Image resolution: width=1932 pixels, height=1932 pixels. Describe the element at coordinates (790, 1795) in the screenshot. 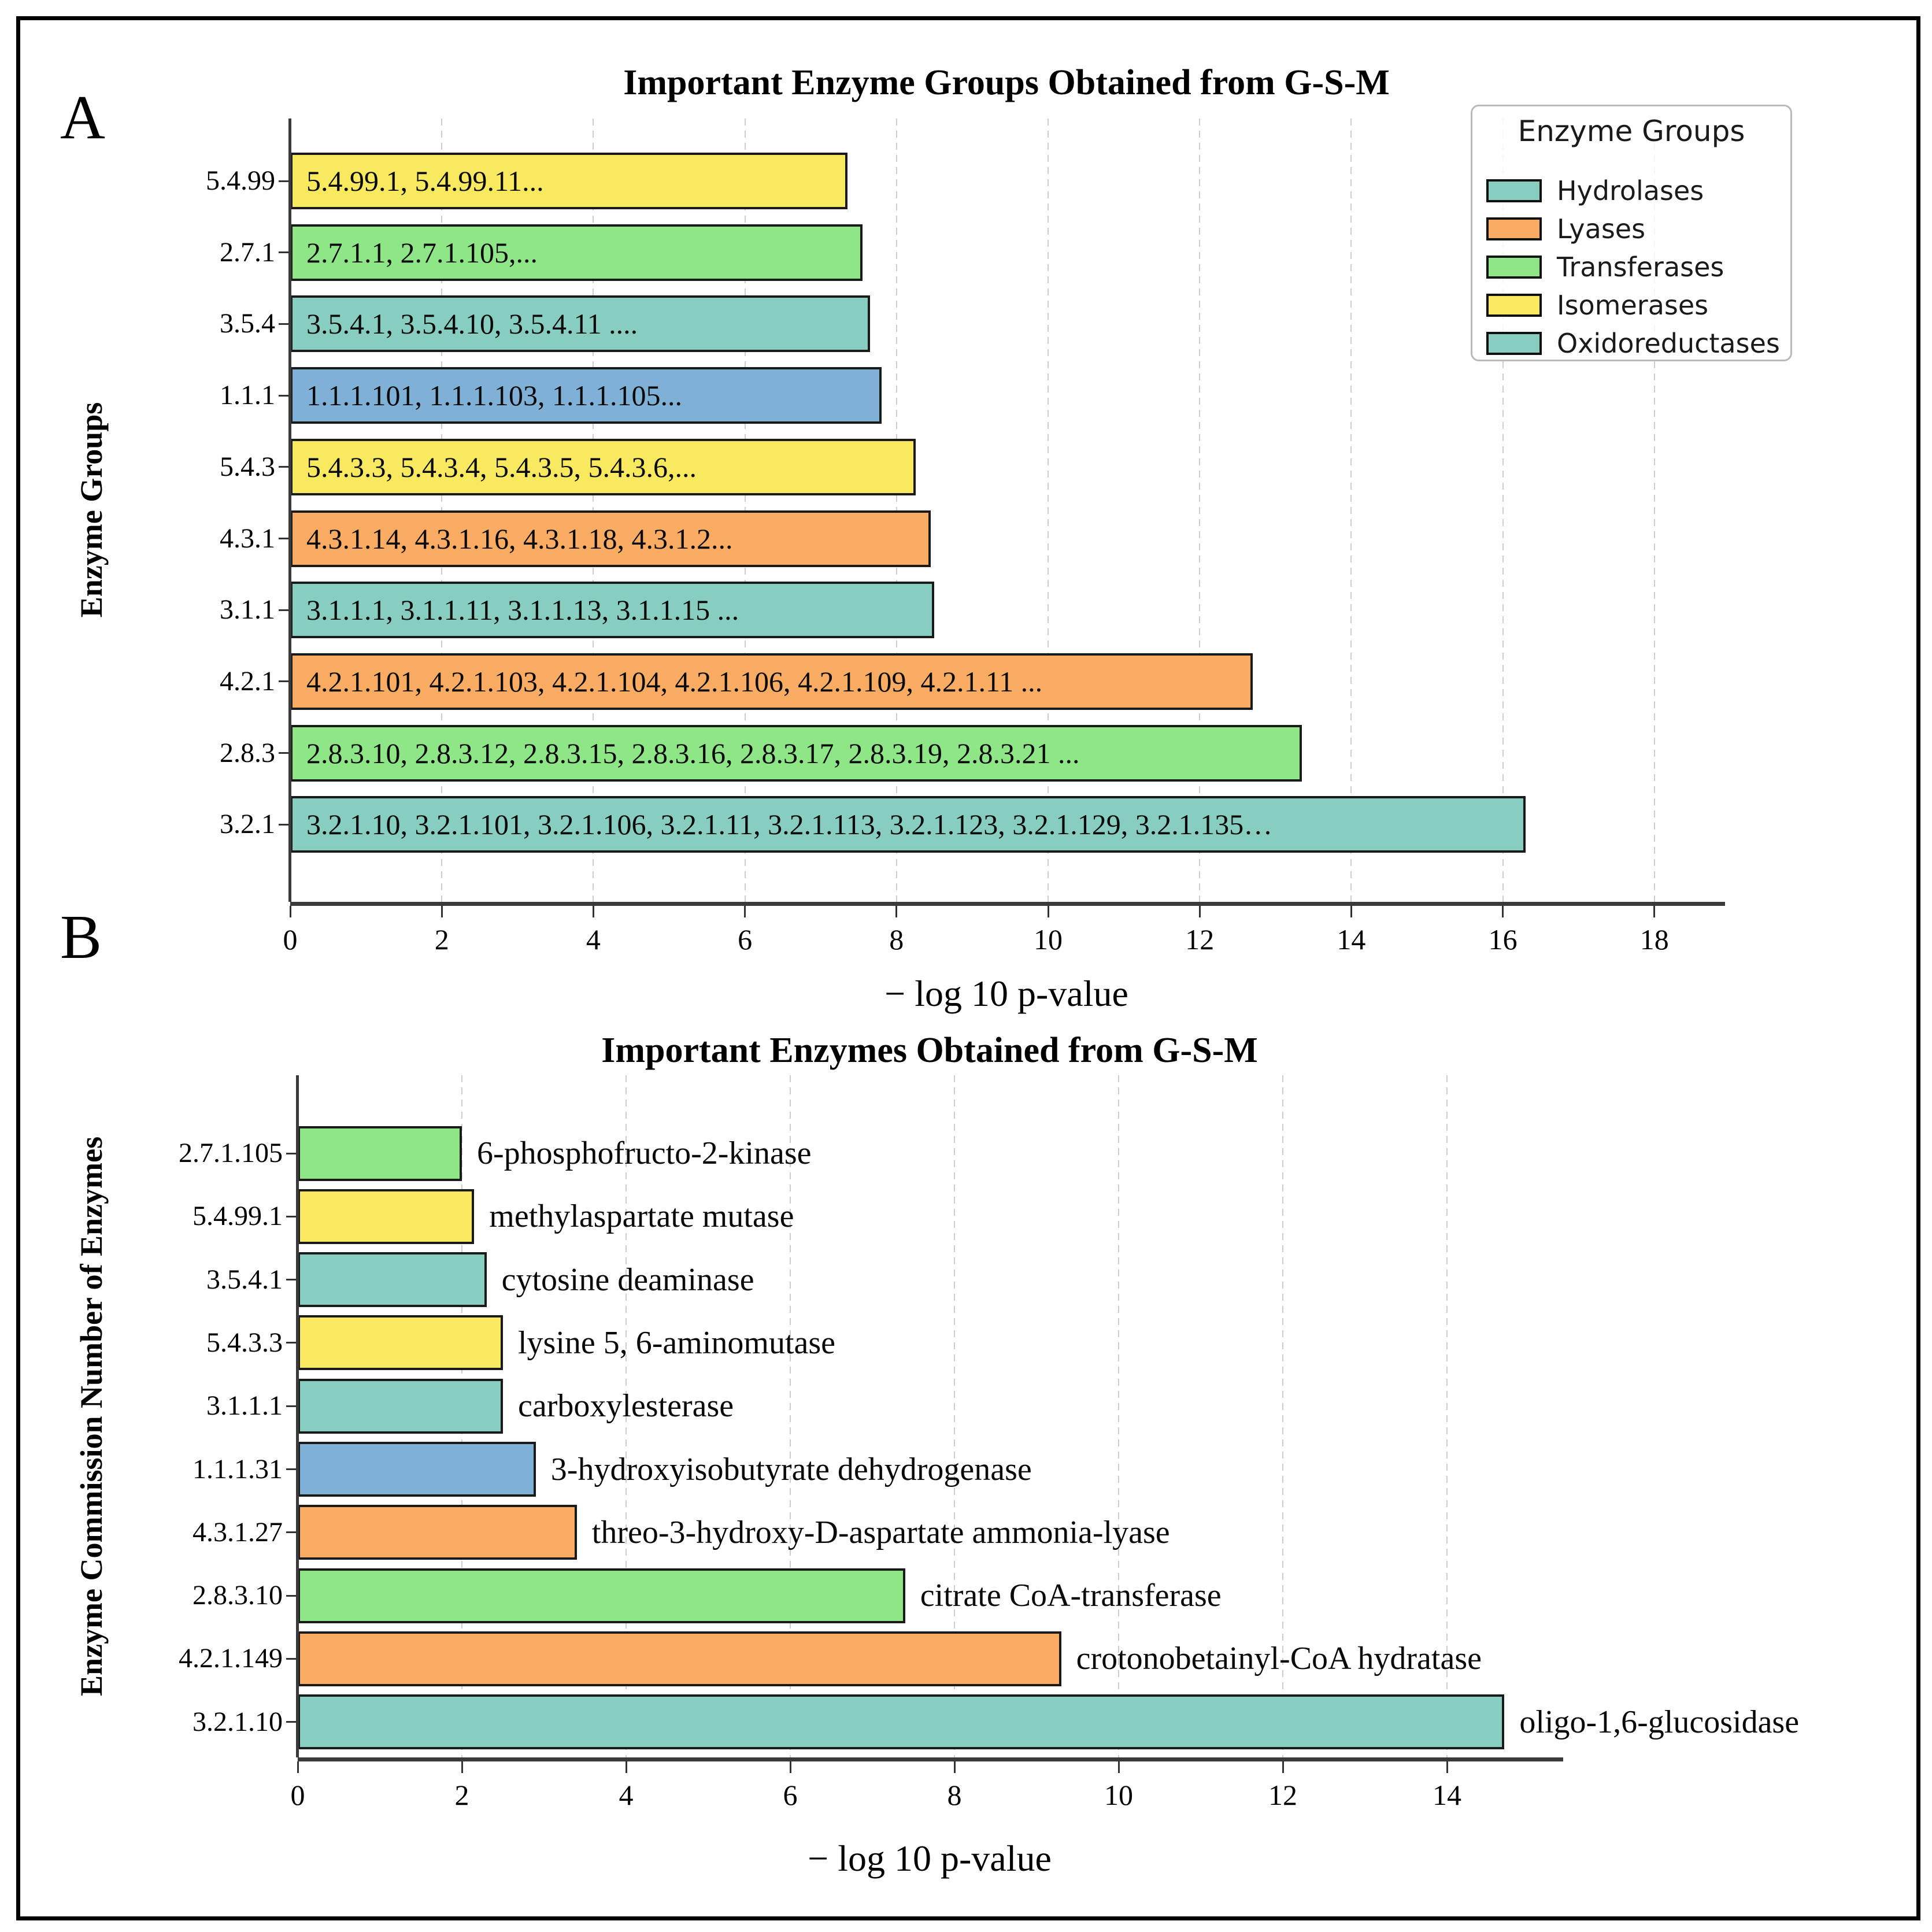

I see `x-tick-label: 6` at that location.